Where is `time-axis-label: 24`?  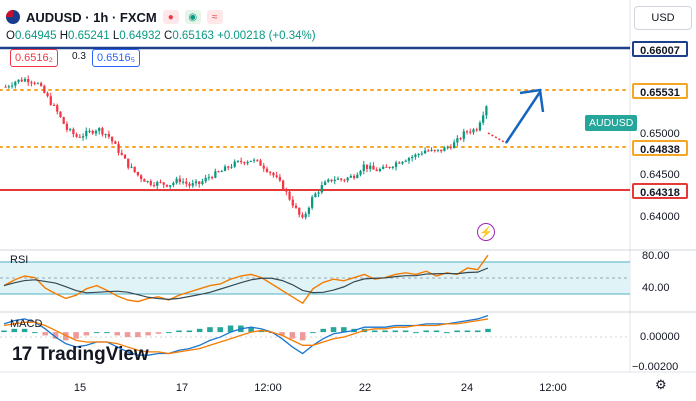 time-axis-label: 24 is located at coordinates (467, 388).